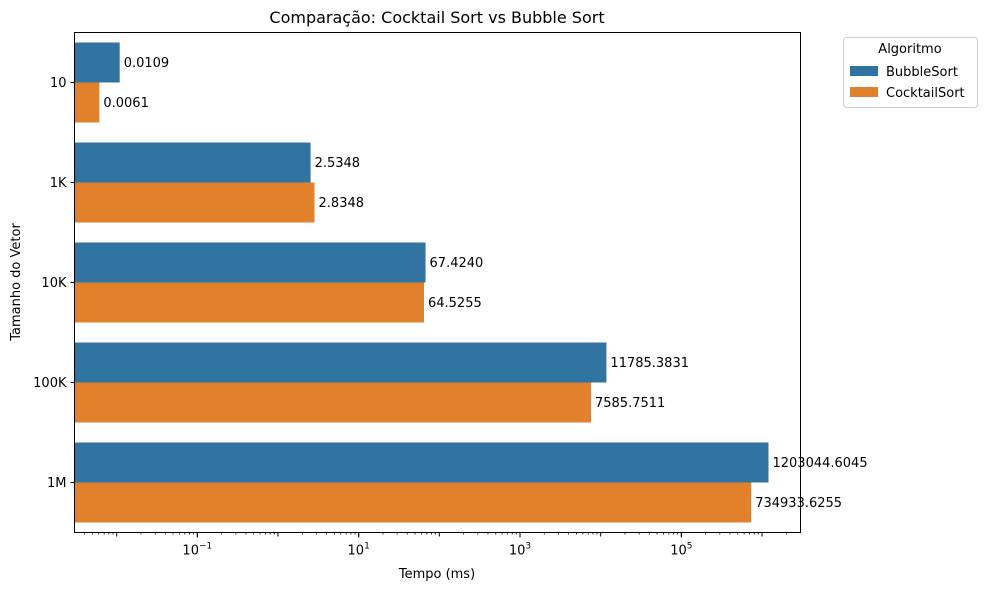 Image resolution: width=987 pixels, height=590 pixels. I want to click on y-tick-label: 1K, so click(58, 183).